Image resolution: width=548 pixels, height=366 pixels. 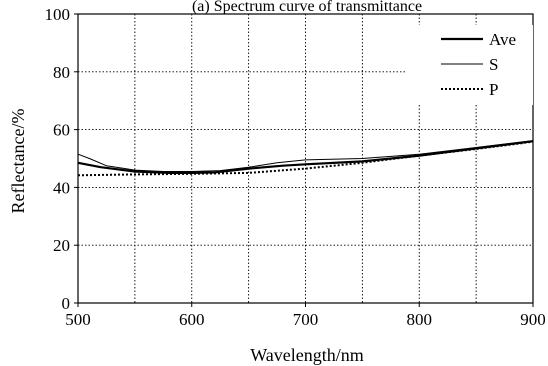 I want to click on legend: Ave SP, so click(x=470, y=65).